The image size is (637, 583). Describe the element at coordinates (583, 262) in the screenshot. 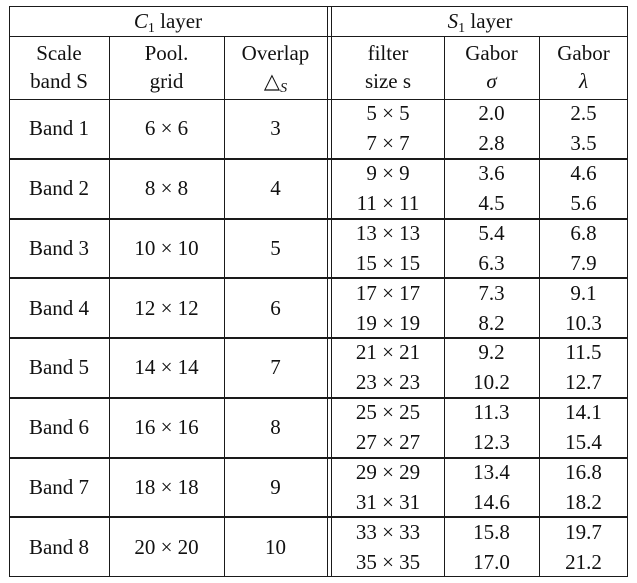

I see `gabor-lambda-cell: 7.9` at that location.